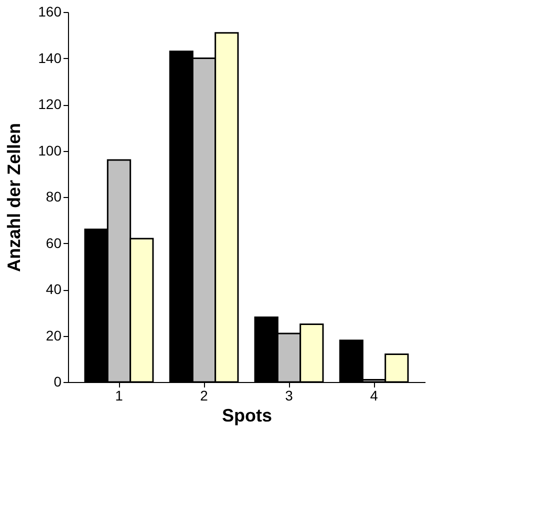 This screenshot has height=531, width=547. What do you see at coordinates (374, 396) in the screenshot?
I see `x-tick-label: 4` at bounding box center [374, 396].